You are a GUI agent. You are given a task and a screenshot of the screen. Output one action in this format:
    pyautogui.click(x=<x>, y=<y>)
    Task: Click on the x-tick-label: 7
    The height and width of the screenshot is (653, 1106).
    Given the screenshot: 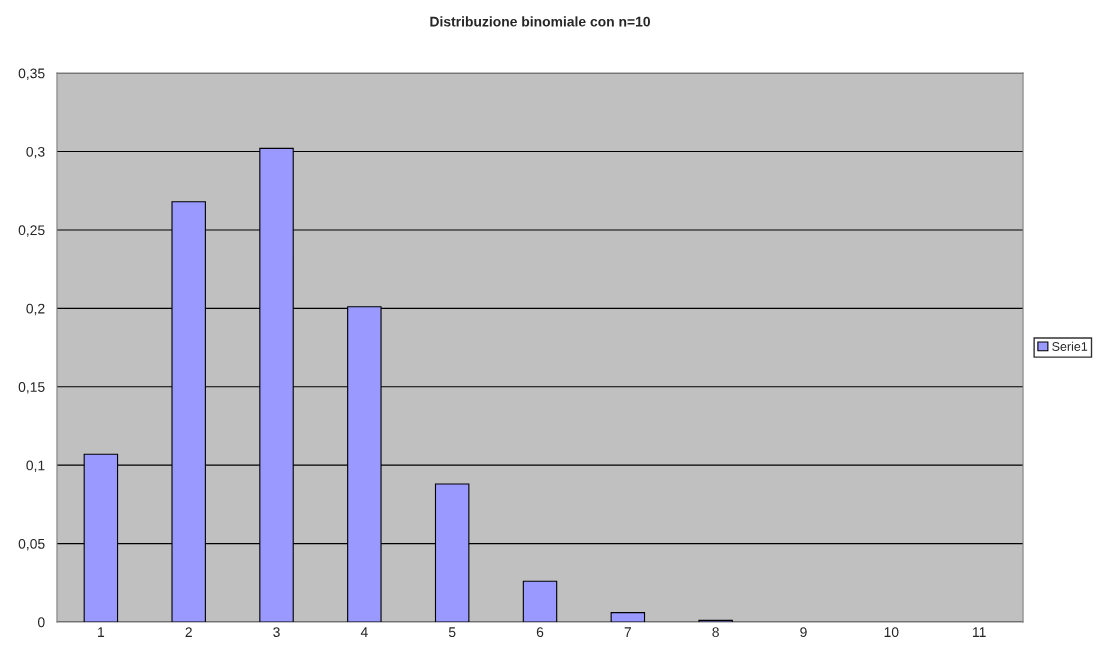 What is the action you would take?
    pyautogui.click(x=627, y=632)
    